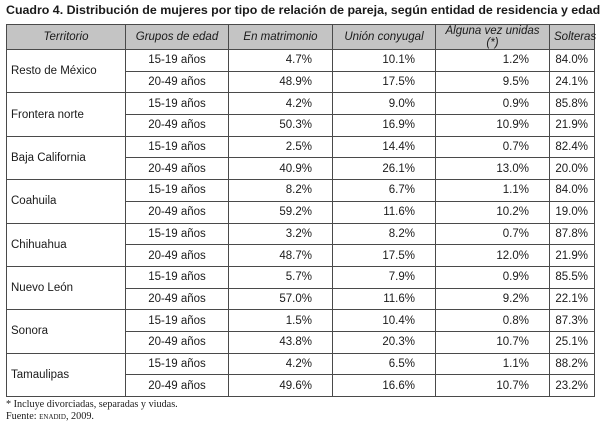  I want to click on union-conyugal-cell: 6.7%, so click(384, 190).